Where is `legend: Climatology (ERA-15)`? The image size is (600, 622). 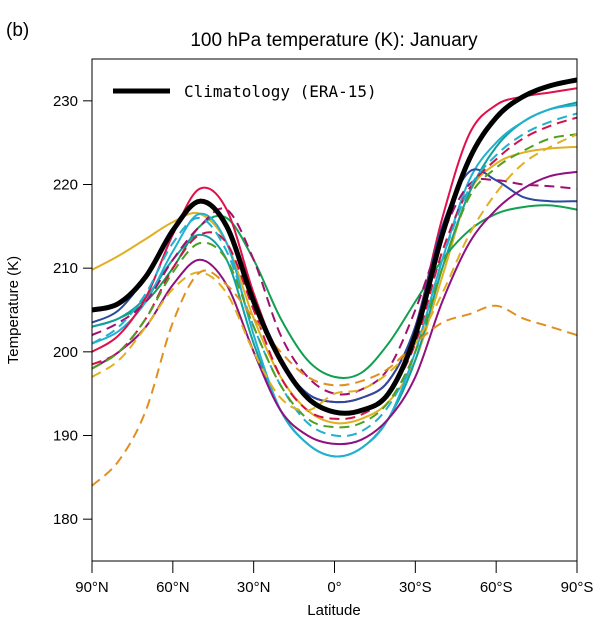
legend: Climatology (ERA-15) is located at coordinates (245, 91).